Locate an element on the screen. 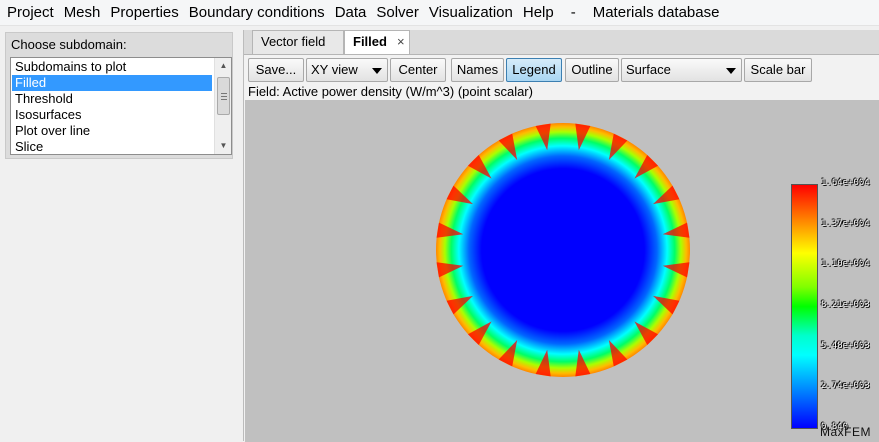 The image size is (879, 442). scroll-down-icon: ▼ is located at coordinates (223, 145).